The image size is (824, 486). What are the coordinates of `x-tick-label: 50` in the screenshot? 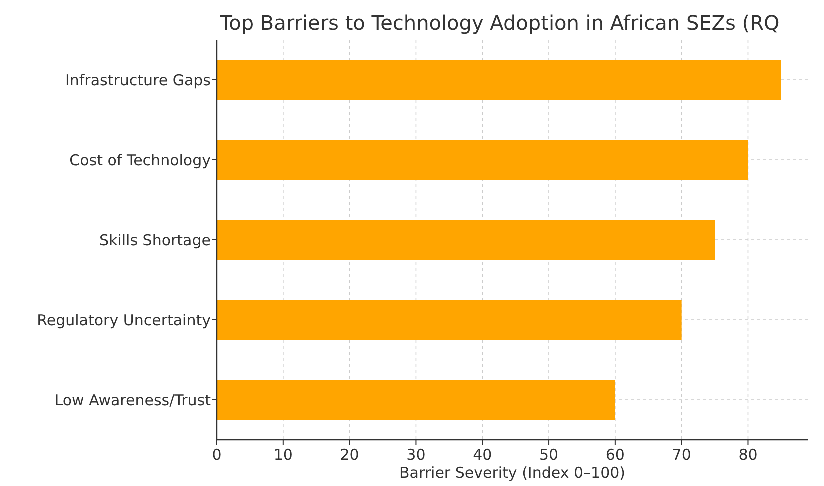 It's located at (549, 455).